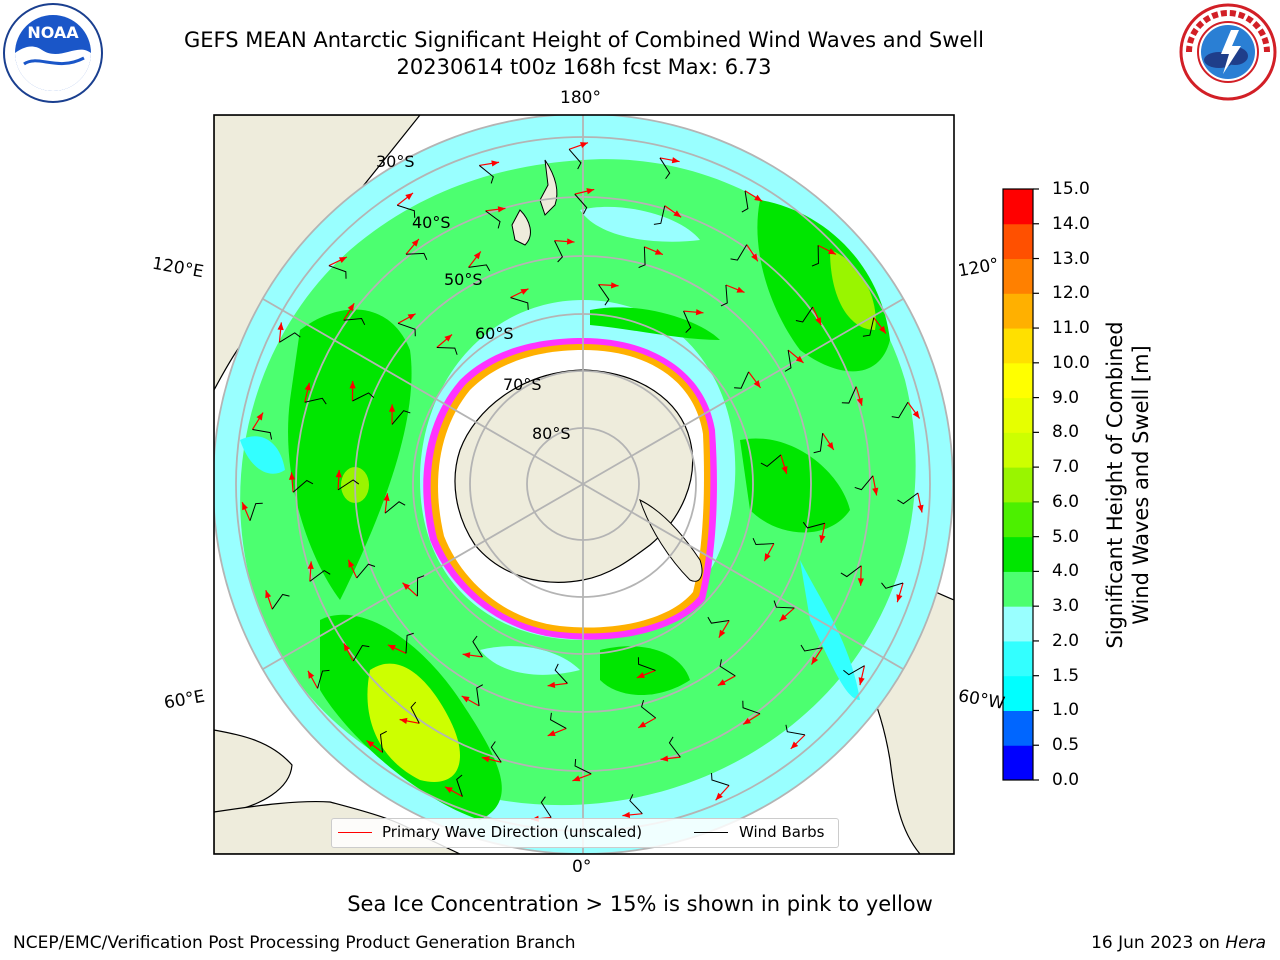 The image size is (1280, 960). I want to click on nws-logo, so click(1228, 52).